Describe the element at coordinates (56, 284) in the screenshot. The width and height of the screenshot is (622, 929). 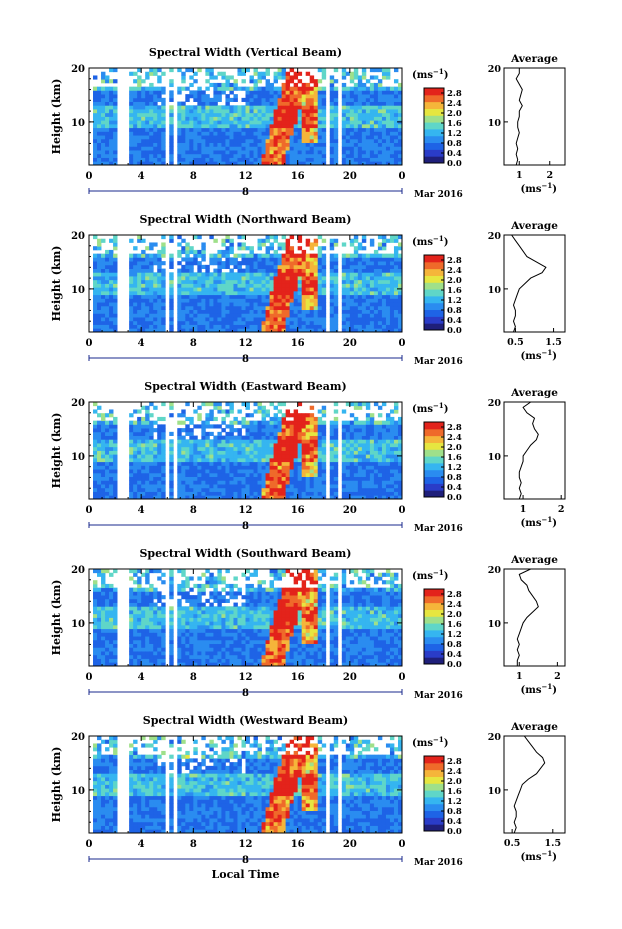
I see `y-axis-label: Height (km)` at that location.